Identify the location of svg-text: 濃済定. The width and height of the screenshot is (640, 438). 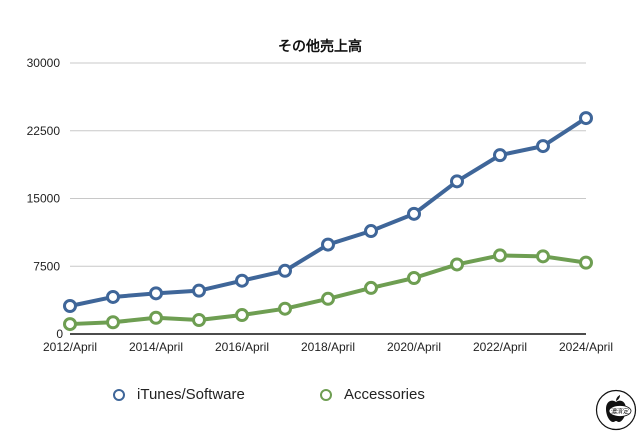
(620, 412).